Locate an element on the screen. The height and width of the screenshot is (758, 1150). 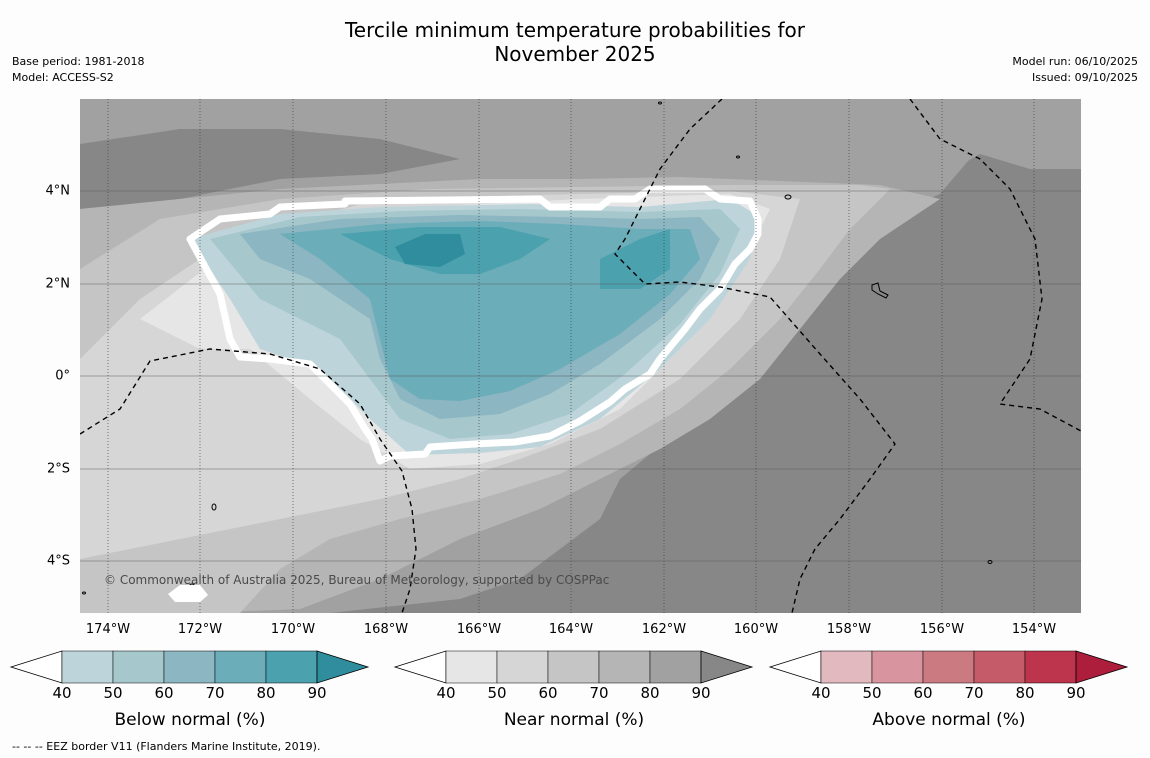
colorbar-above-tick: 70 is located at coordinates (974, 693).